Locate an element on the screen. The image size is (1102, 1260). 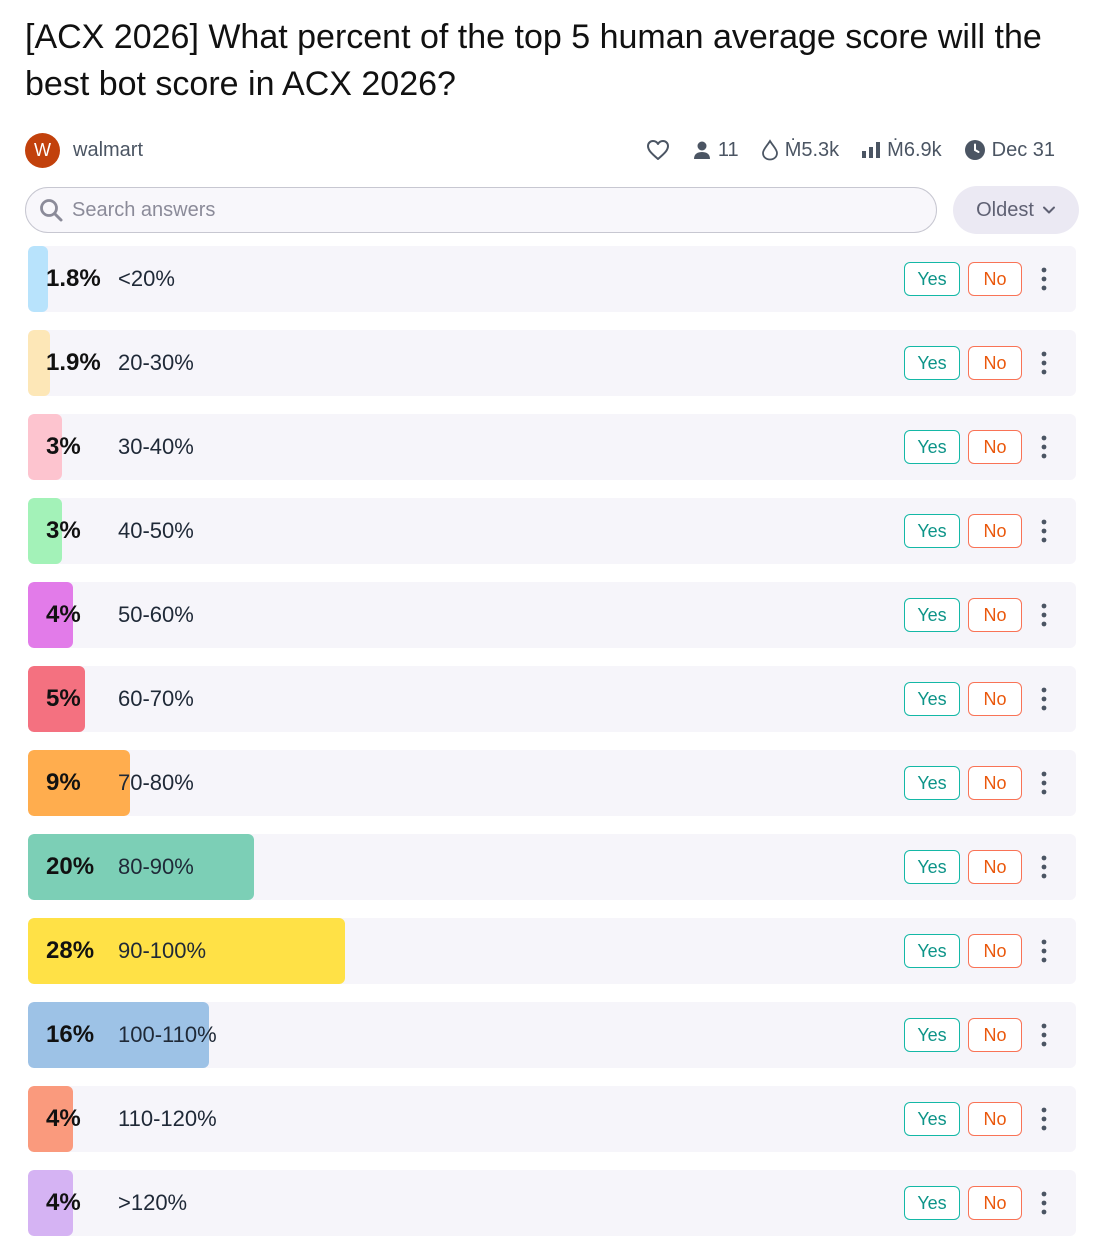
answer-row: 9% 70-80% Yes No is located at coordinates (552, 783).